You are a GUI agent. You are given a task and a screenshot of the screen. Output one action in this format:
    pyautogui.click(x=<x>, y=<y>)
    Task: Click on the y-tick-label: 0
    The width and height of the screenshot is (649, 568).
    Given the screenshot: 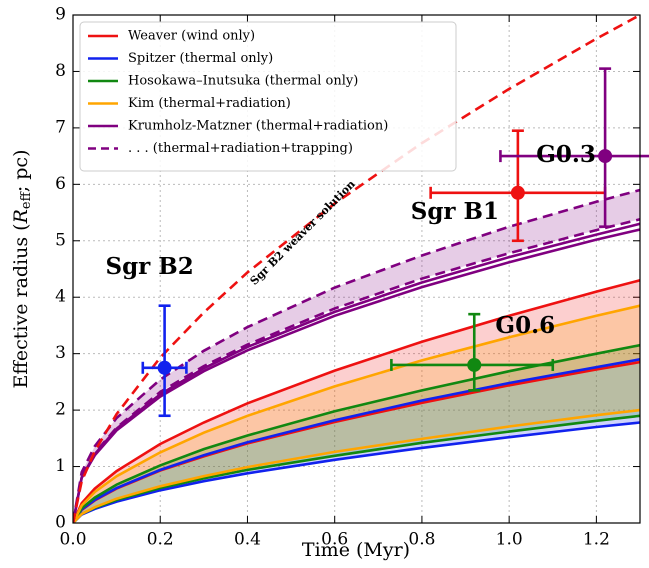 What is the action you would take?
    pyautogui.click(x=60, y=523)
    